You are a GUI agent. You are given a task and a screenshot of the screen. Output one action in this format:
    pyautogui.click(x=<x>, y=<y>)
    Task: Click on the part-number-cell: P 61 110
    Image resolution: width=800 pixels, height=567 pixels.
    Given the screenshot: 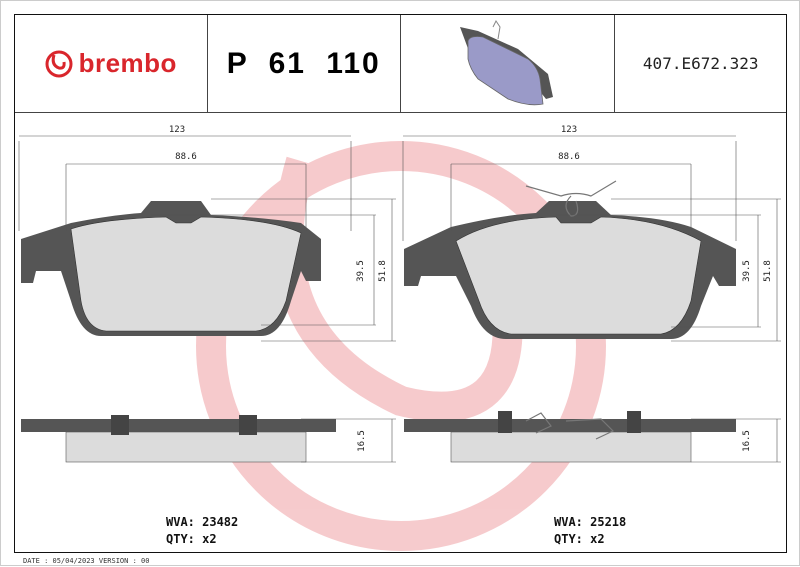 What is the action you would take?
    pyautogui.click(x=304, y=63)
    